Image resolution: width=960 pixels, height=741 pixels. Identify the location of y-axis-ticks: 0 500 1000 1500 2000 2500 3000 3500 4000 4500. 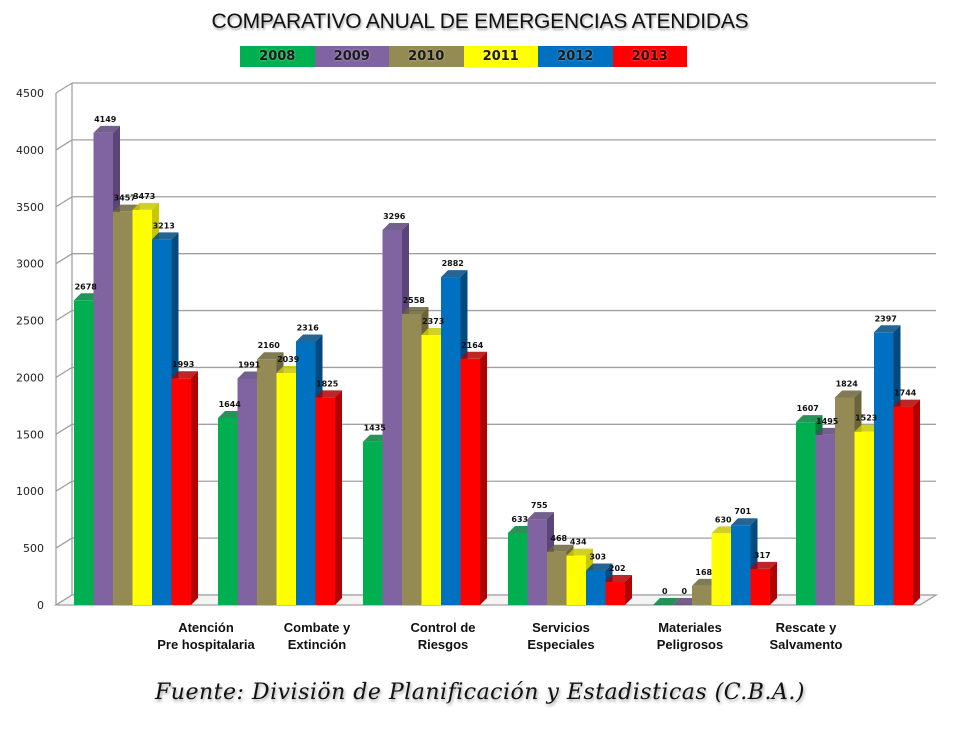
(30, 349).